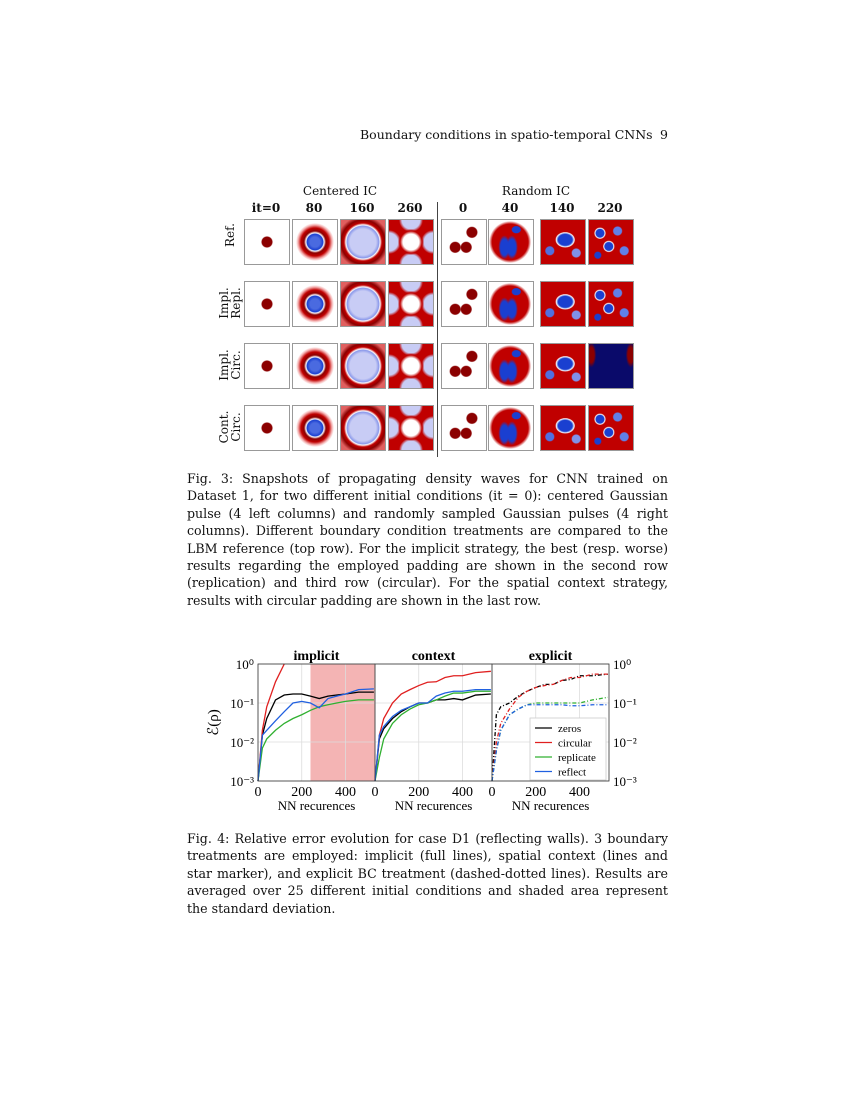 The image size is (850, 1100). I want to click on row-label: Cont. Circ., so click(230, 427).